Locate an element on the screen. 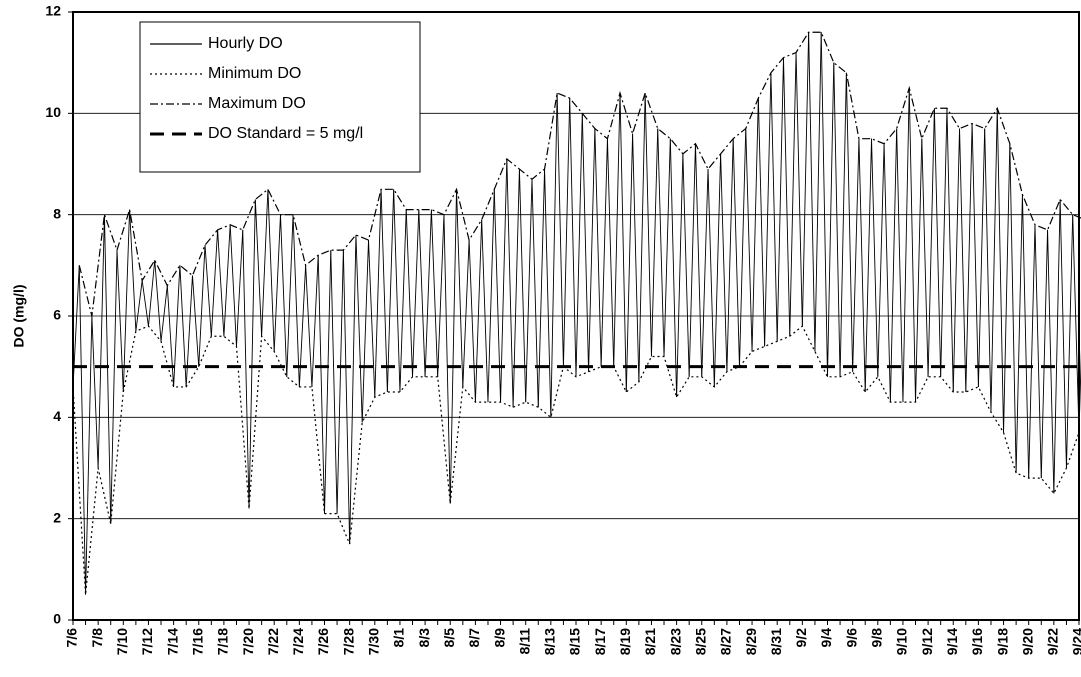  x-tick-label: 7/24 is located at coordinates (298, 641).